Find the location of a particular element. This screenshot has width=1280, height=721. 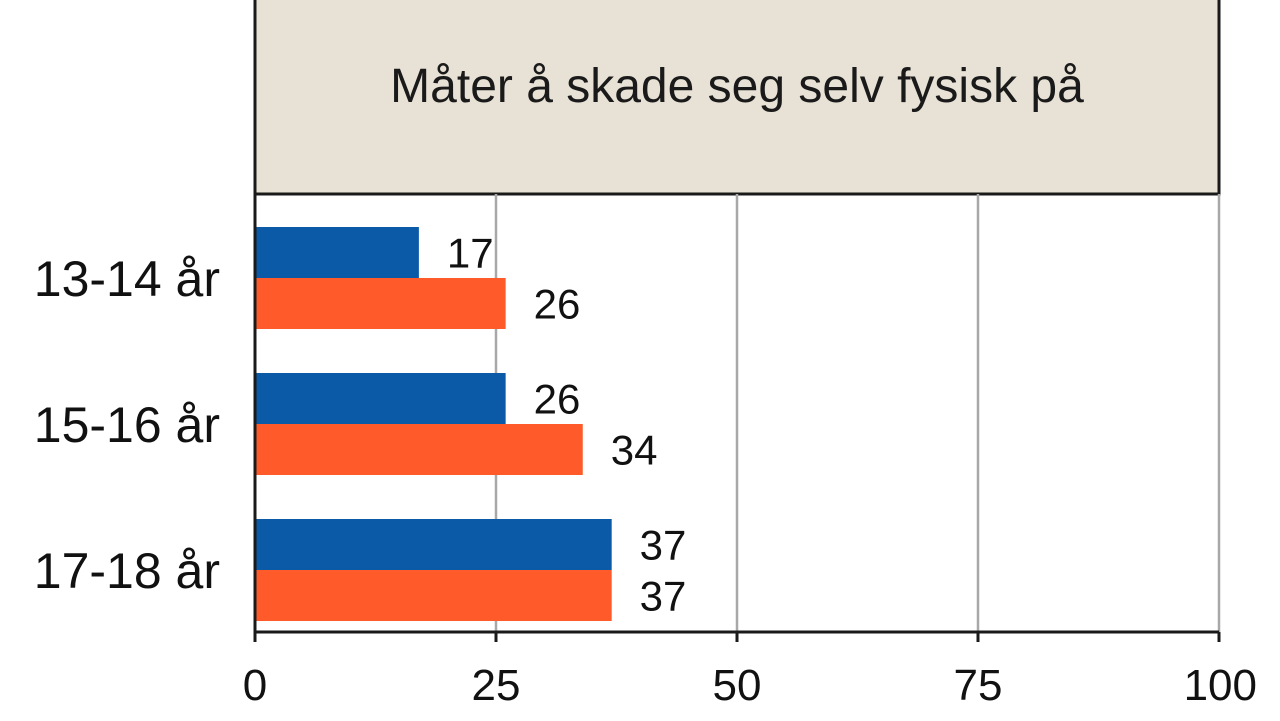

data-label-2-0: 37 is located at coordinates (663, 545).